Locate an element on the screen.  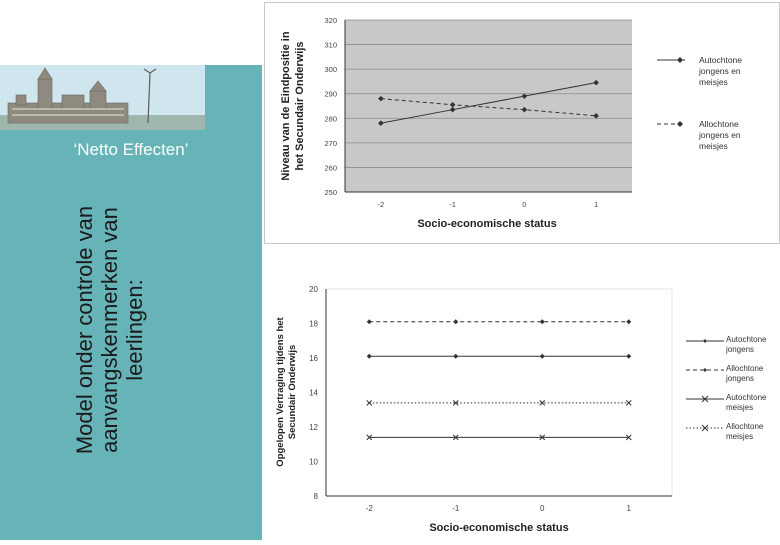
y-tick-label: 260 is located at coordinates (330, 167).